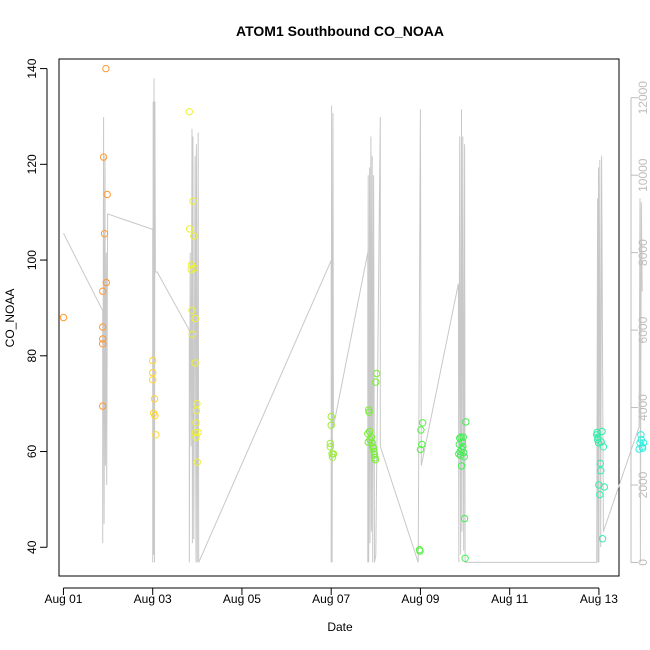  Describe the element at coordinates (32, 356) in the screenshot. I see `y-tick-label: 80` at that location.